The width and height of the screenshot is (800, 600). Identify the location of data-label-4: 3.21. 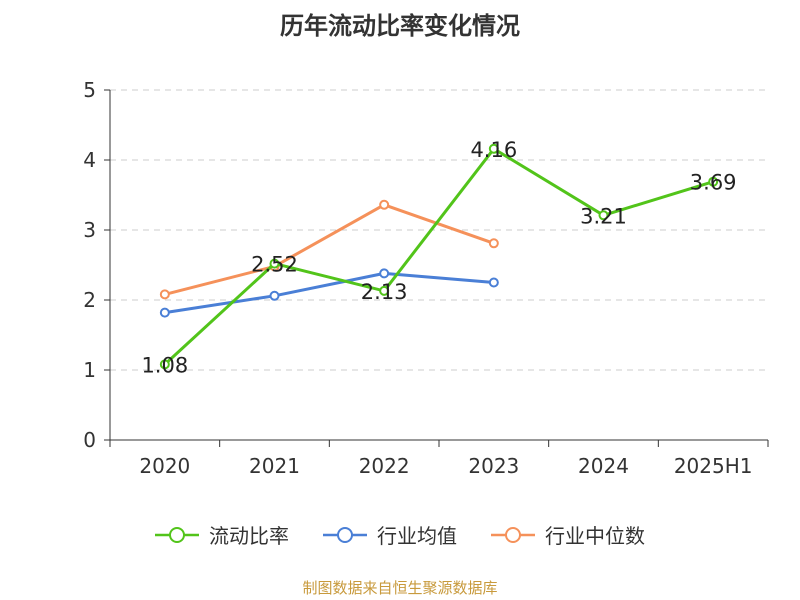
(603, 216).